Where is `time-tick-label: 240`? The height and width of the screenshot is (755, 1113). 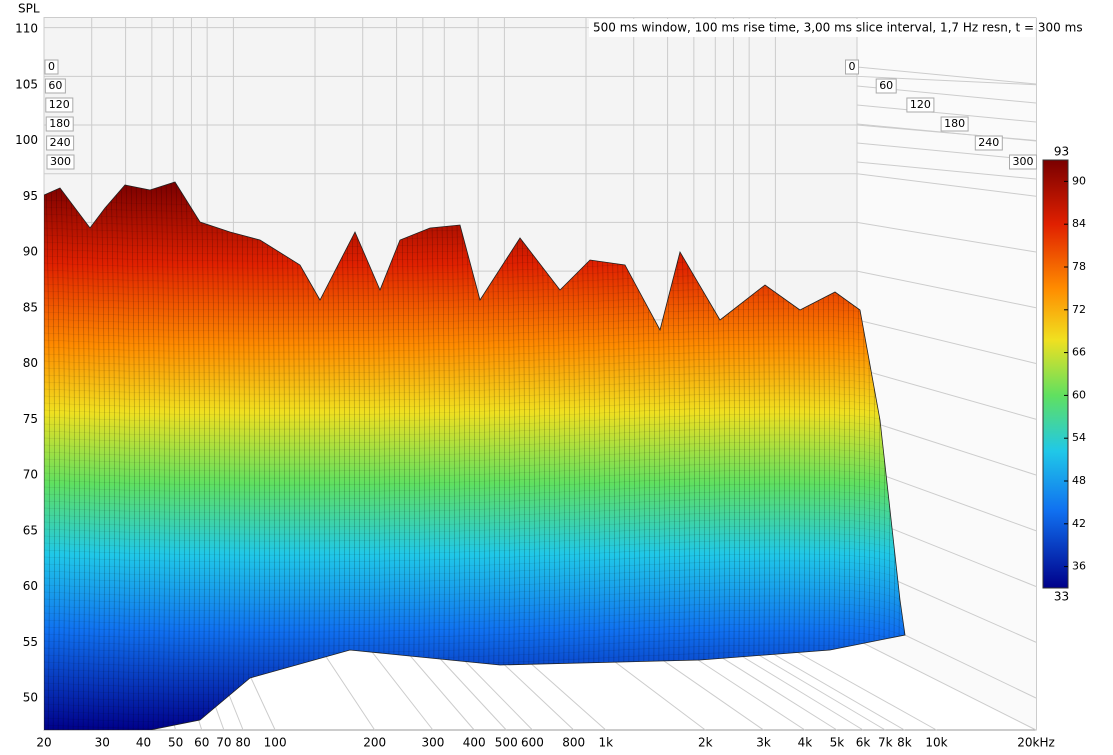
time-tick-label: 240 is located at coordinates (988, 142).